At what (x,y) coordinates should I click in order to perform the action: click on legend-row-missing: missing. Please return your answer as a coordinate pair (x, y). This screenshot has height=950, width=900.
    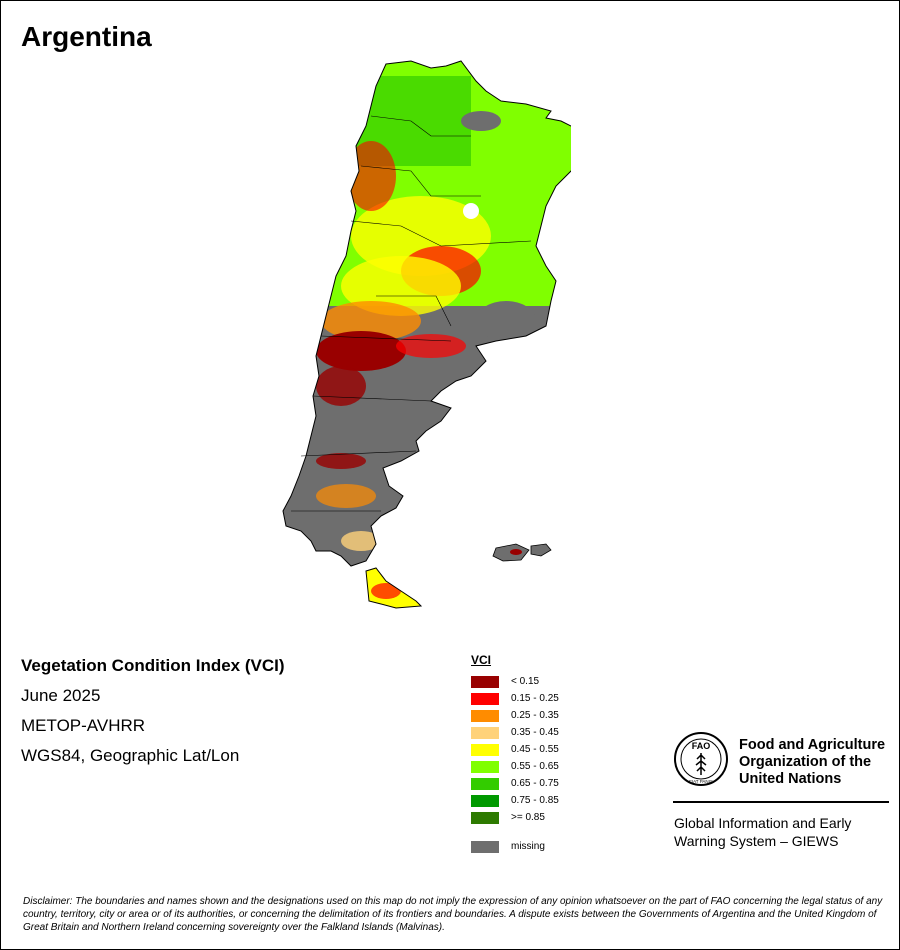
    Looking at the image, I should click on (515, 846).